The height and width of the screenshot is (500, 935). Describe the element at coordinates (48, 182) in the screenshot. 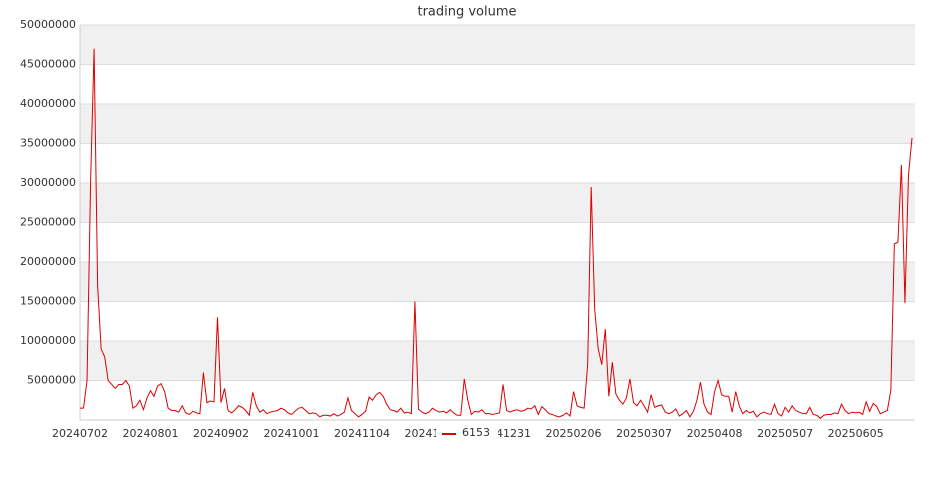

I see `y-tick-label: 30000000` at that location.